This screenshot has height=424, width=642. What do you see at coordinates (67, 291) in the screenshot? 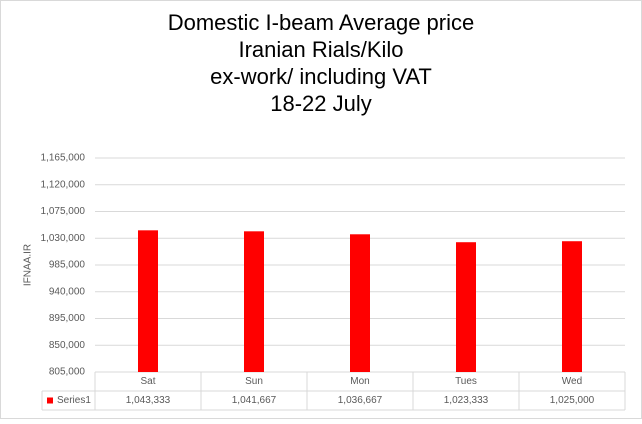
I see `y-tick-label: 940,000` at bounding box center [67, 291].